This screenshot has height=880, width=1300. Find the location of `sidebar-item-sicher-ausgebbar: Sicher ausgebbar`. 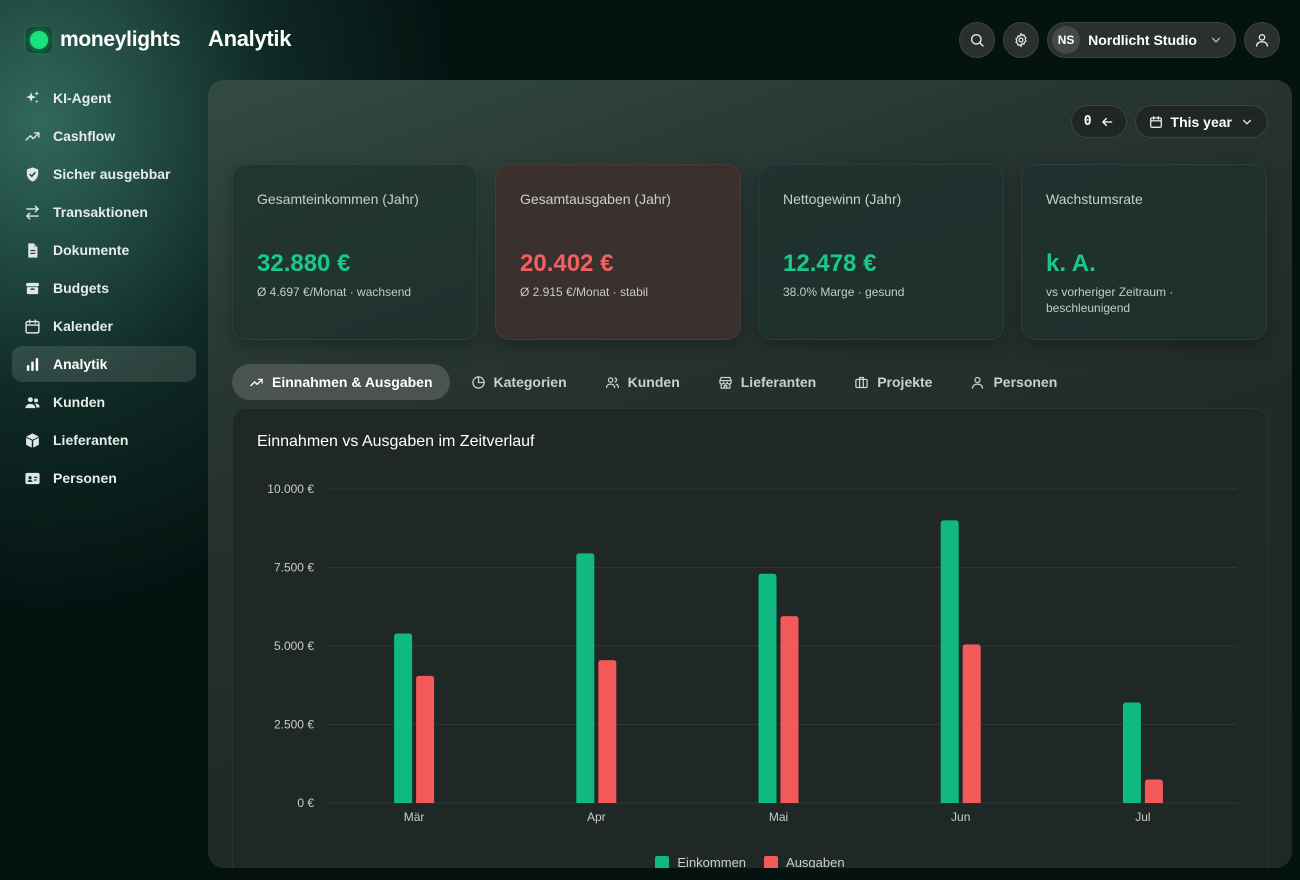

sidebar-item-sicher-ausgebbar: Sicher ausgebbar is located at coordinates (104, 174).